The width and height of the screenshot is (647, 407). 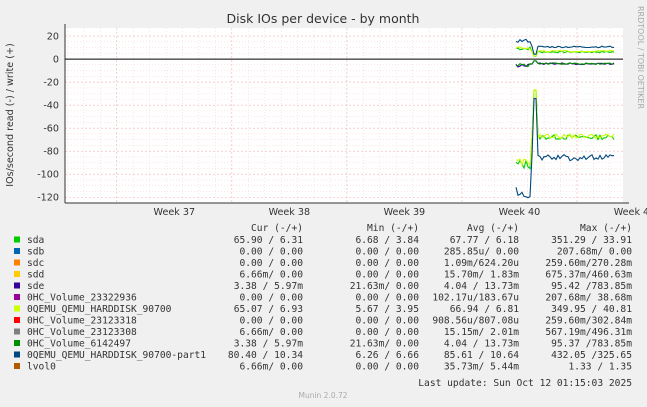 I want to click on x-ticks: Week 37 Week 38 Week 39 Week 40 Week 41, so click(x=400, y=212).